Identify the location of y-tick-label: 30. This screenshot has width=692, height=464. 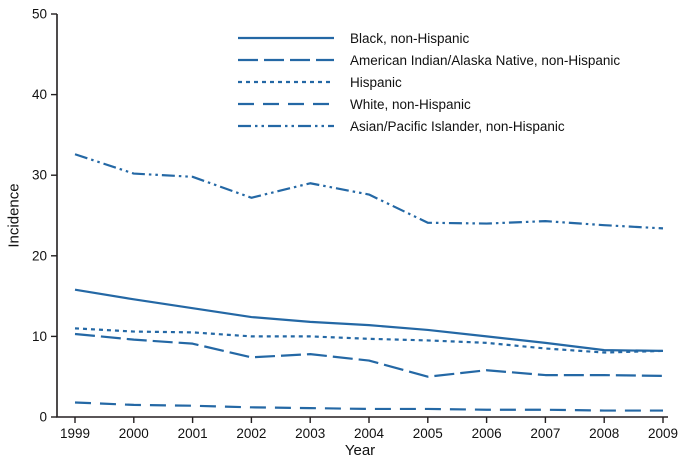
(39, 175).